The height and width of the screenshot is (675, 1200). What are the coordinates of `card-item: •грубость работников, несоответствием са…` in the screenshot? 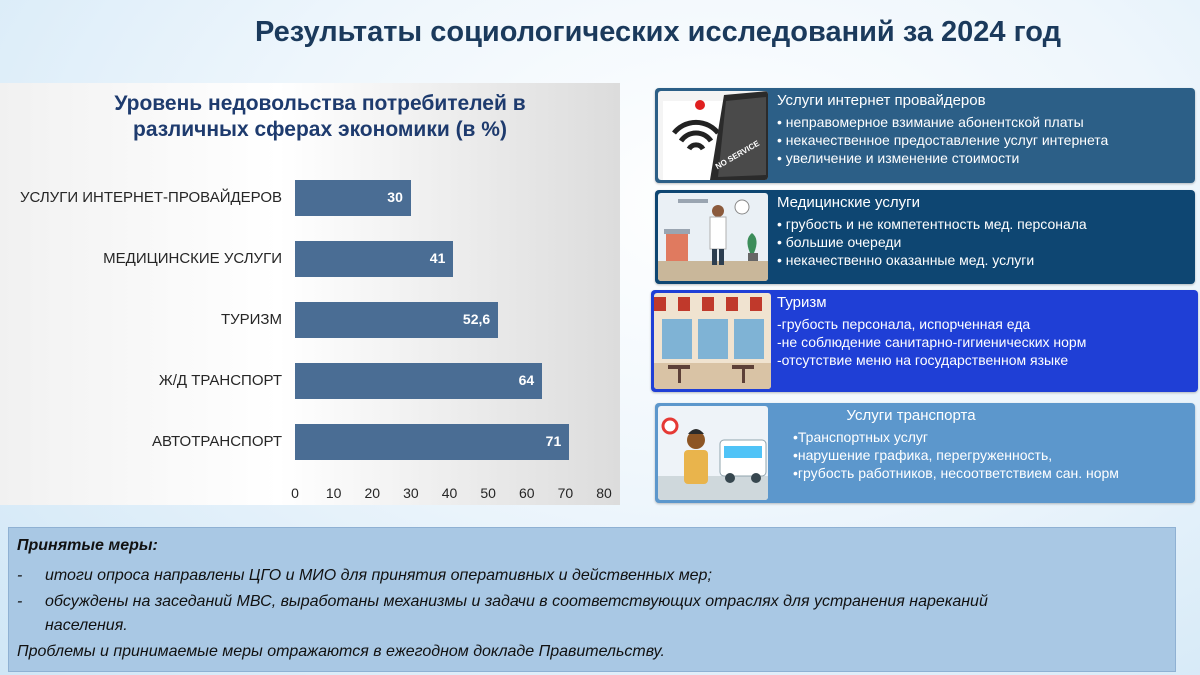 It's located at (956, 473).